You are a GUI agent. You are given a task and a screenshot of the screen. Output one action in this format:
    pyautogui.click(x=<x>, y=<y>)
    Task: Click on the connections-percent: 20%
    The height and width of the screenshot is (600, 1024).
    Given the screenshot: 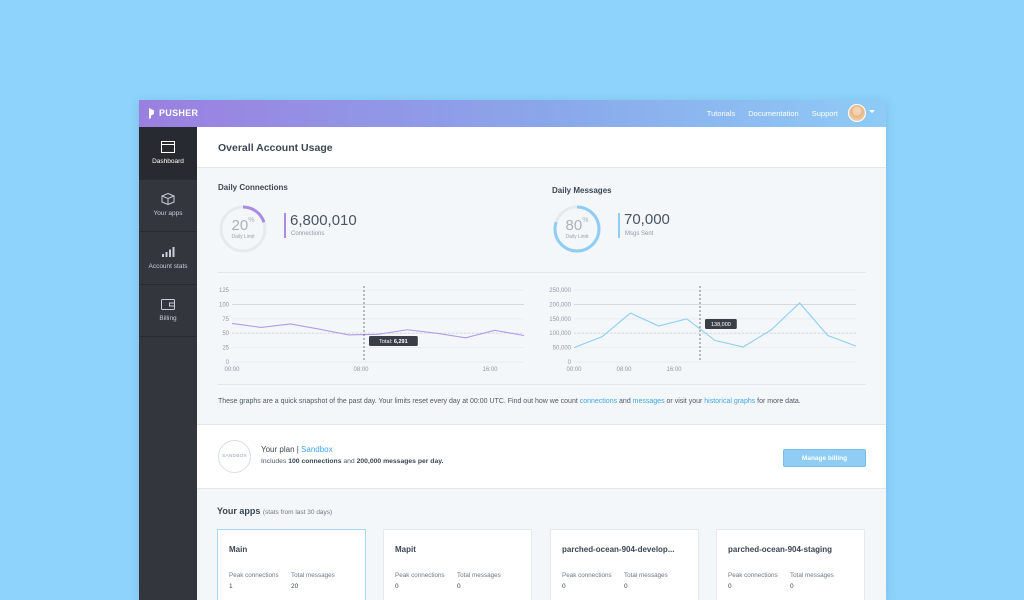 What is the action you would take?
    pyautogui.click(x=243, y=225)
    